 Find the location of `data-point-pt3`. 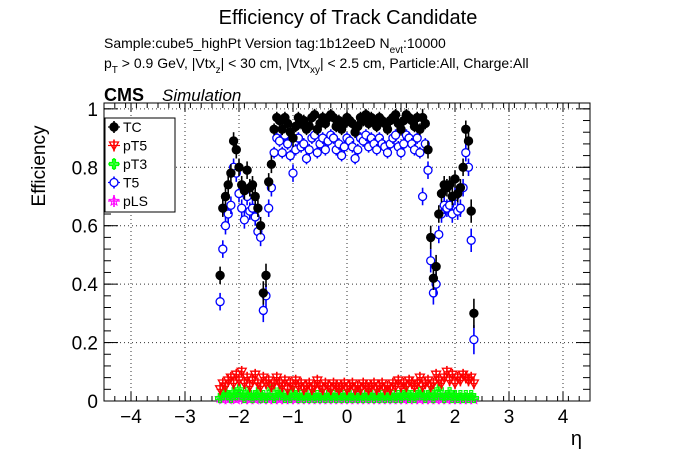

data-point-pt3 is located at coordinates (473, 398).